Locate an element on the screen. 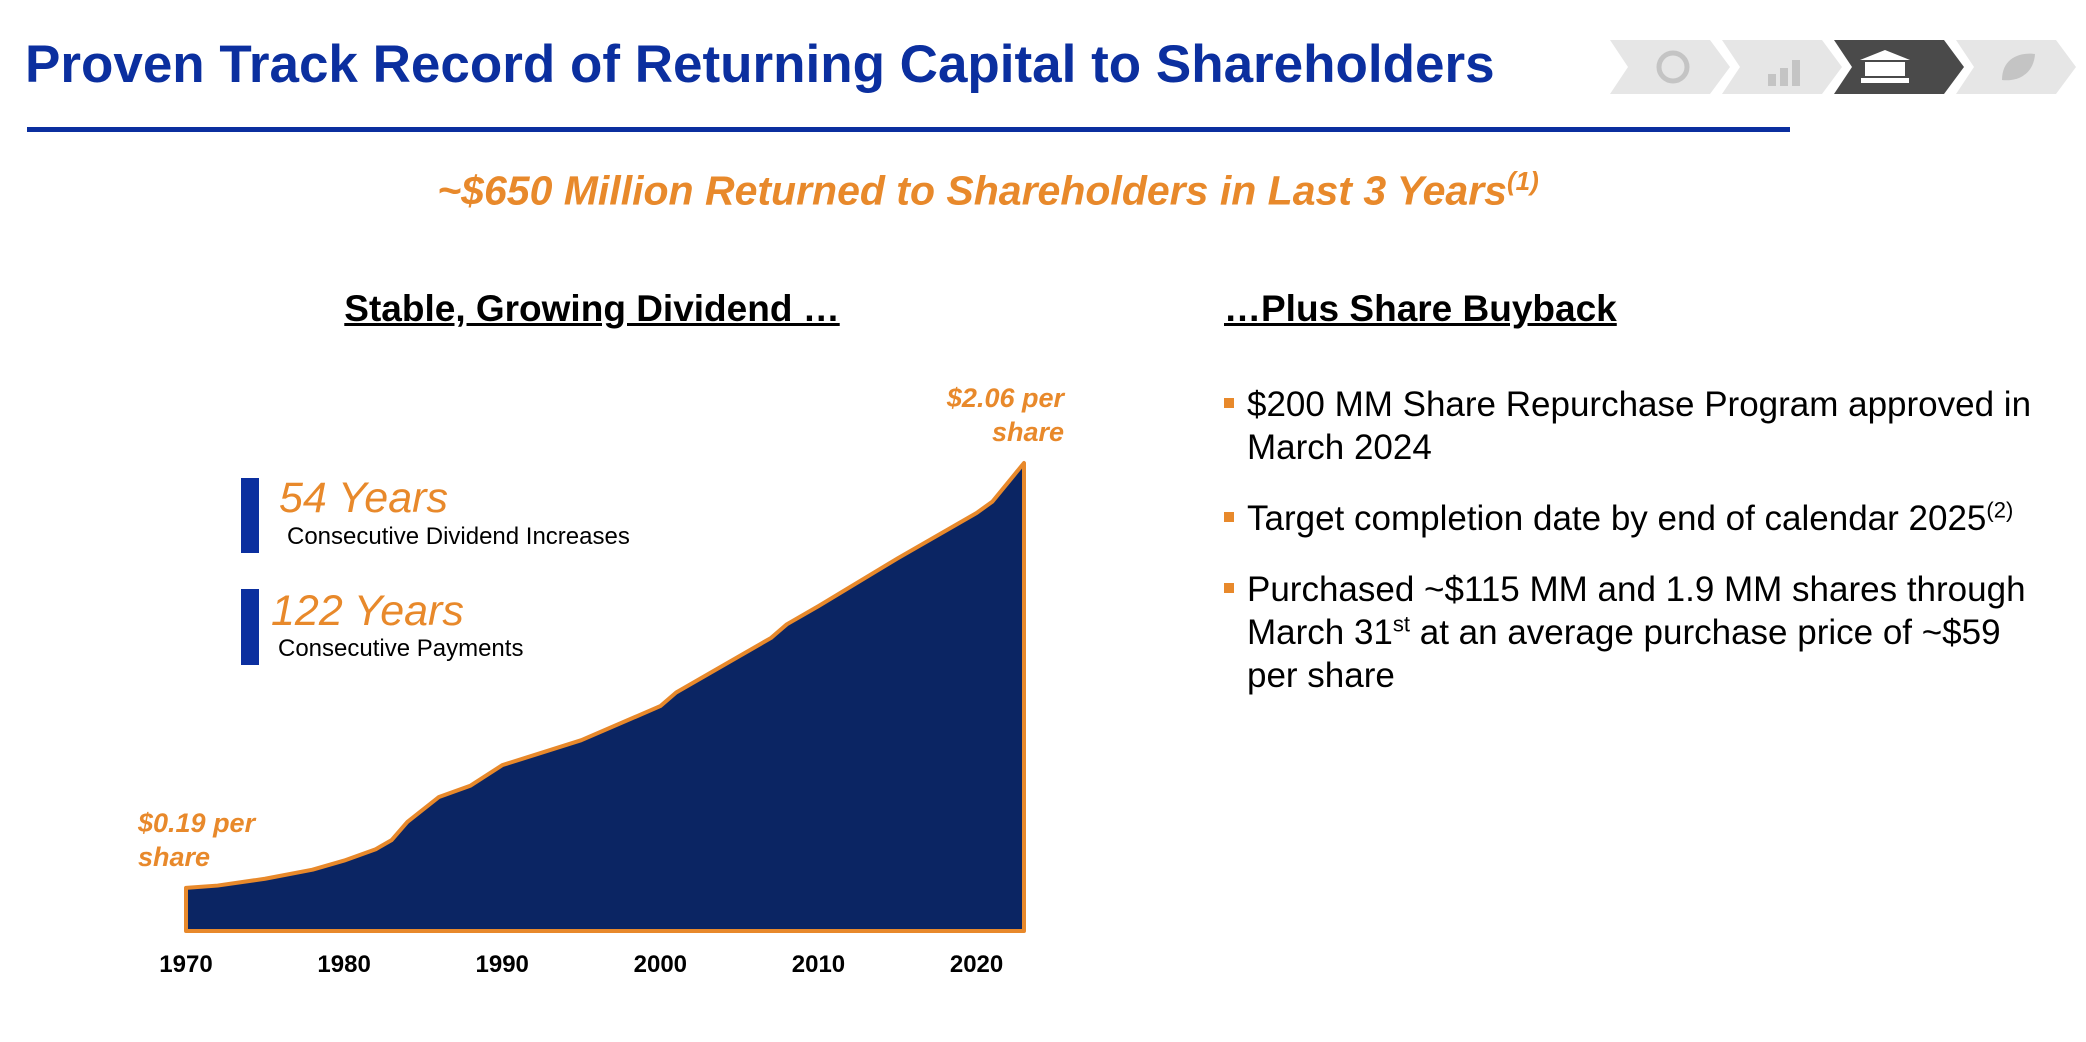 The width and height of the screenshot is (2086, 1042). x-tick-label: 1970 is located at coordinates (185, 964).